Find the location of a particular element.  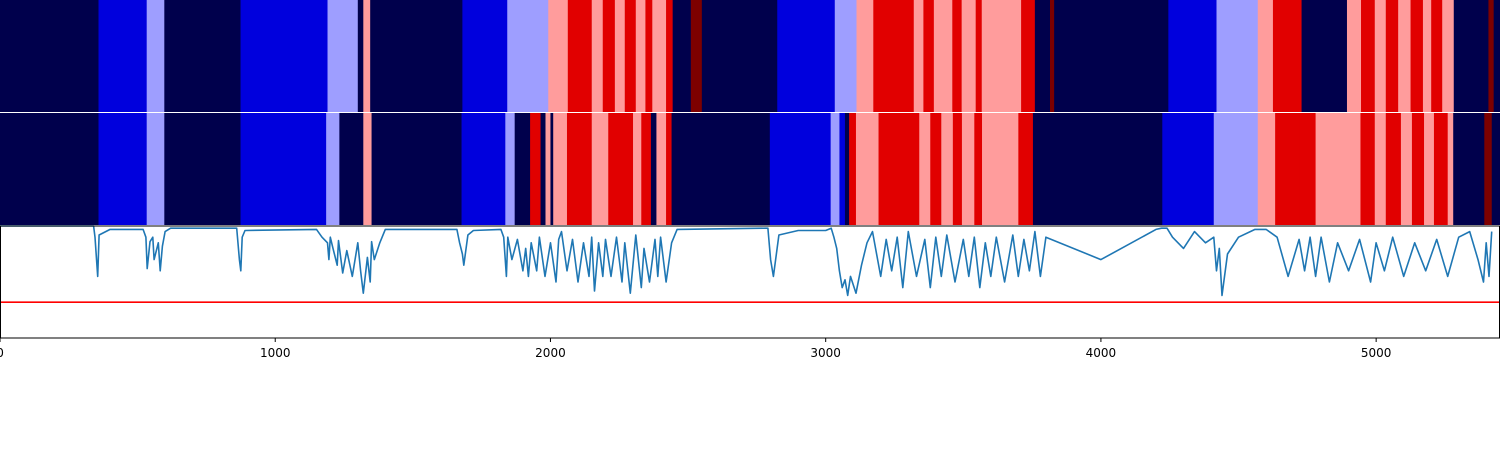

x-tick-label: 3000 is located at coordinates (825, 353).